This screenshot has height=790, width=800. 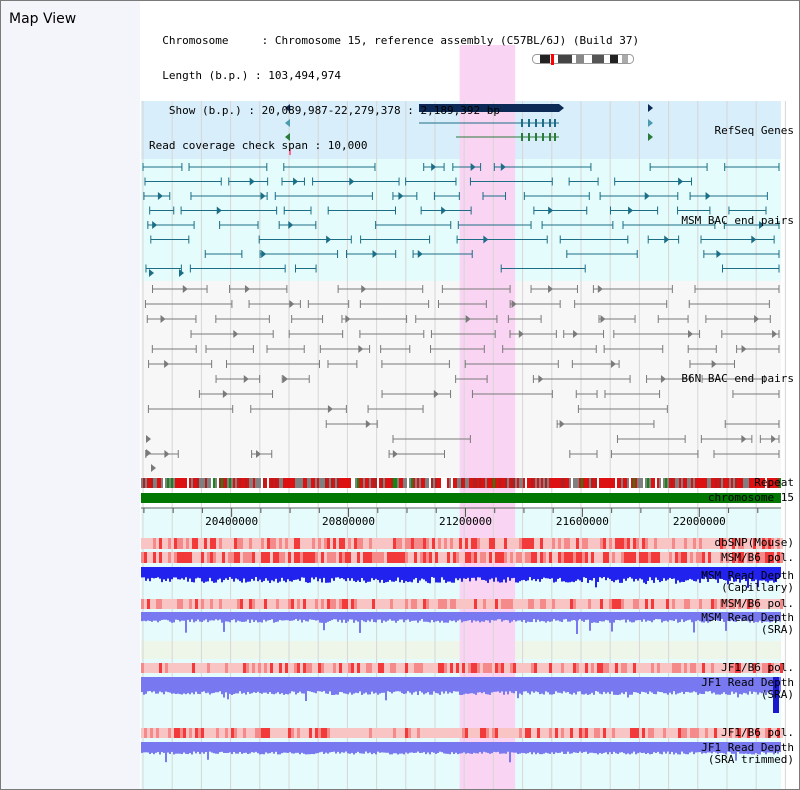 I want to click on chromosome-bar, so click(x=461, y=498).